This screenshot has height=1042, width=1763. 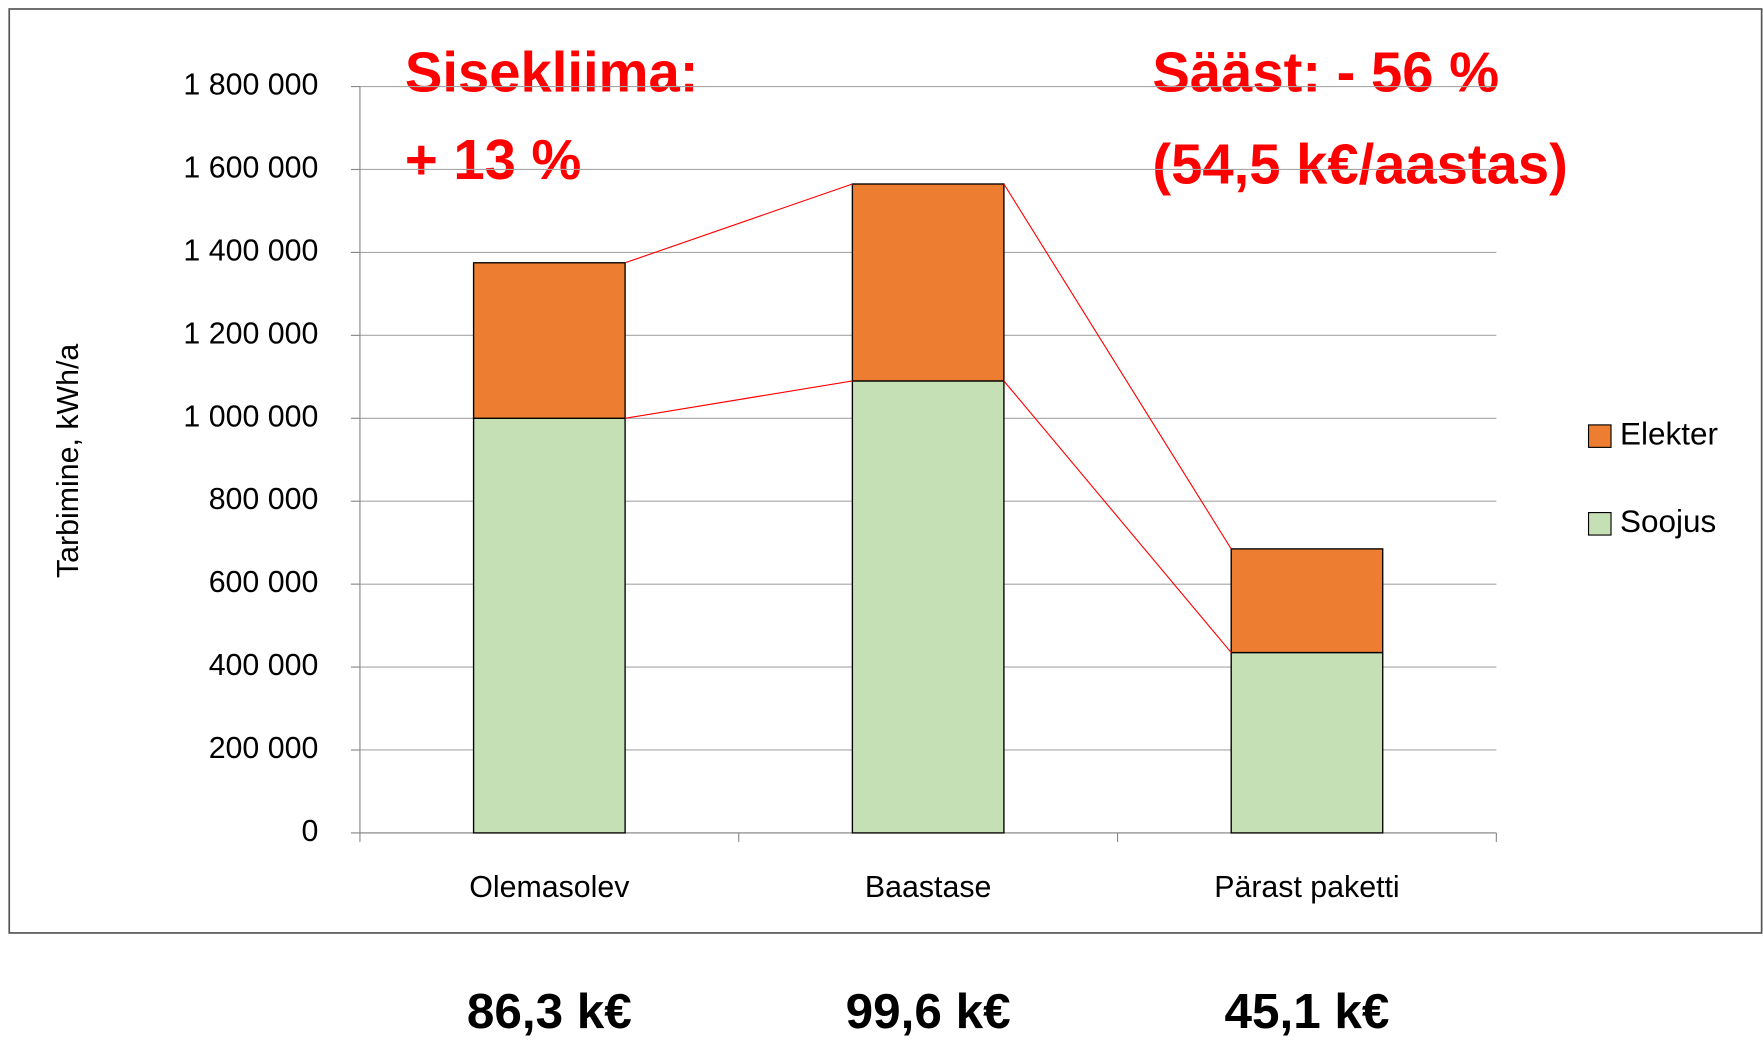 What do you see at coordinates (549, 887) in the screenshot?
I see `x-tick-label: Olemasolev` at bounding box center [549, 887].